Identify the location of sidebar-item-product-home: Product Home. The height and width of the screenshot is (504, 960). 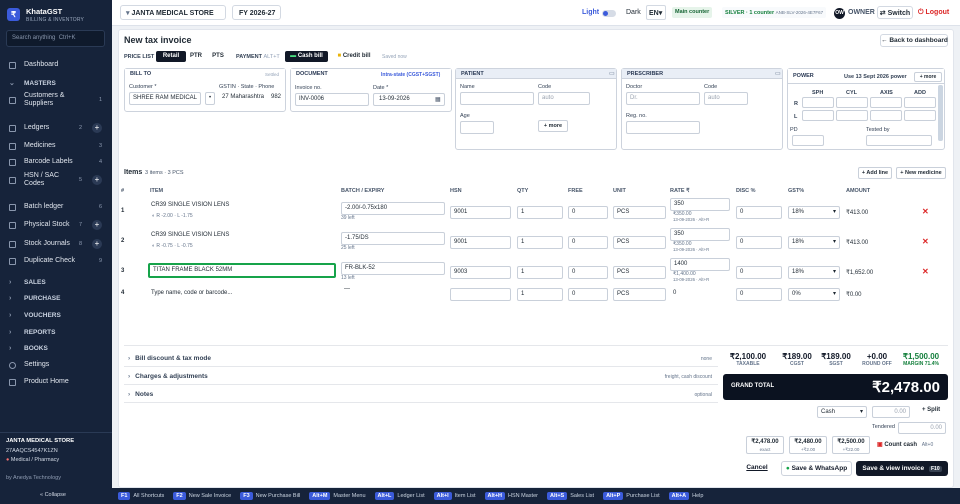
(56, 382).